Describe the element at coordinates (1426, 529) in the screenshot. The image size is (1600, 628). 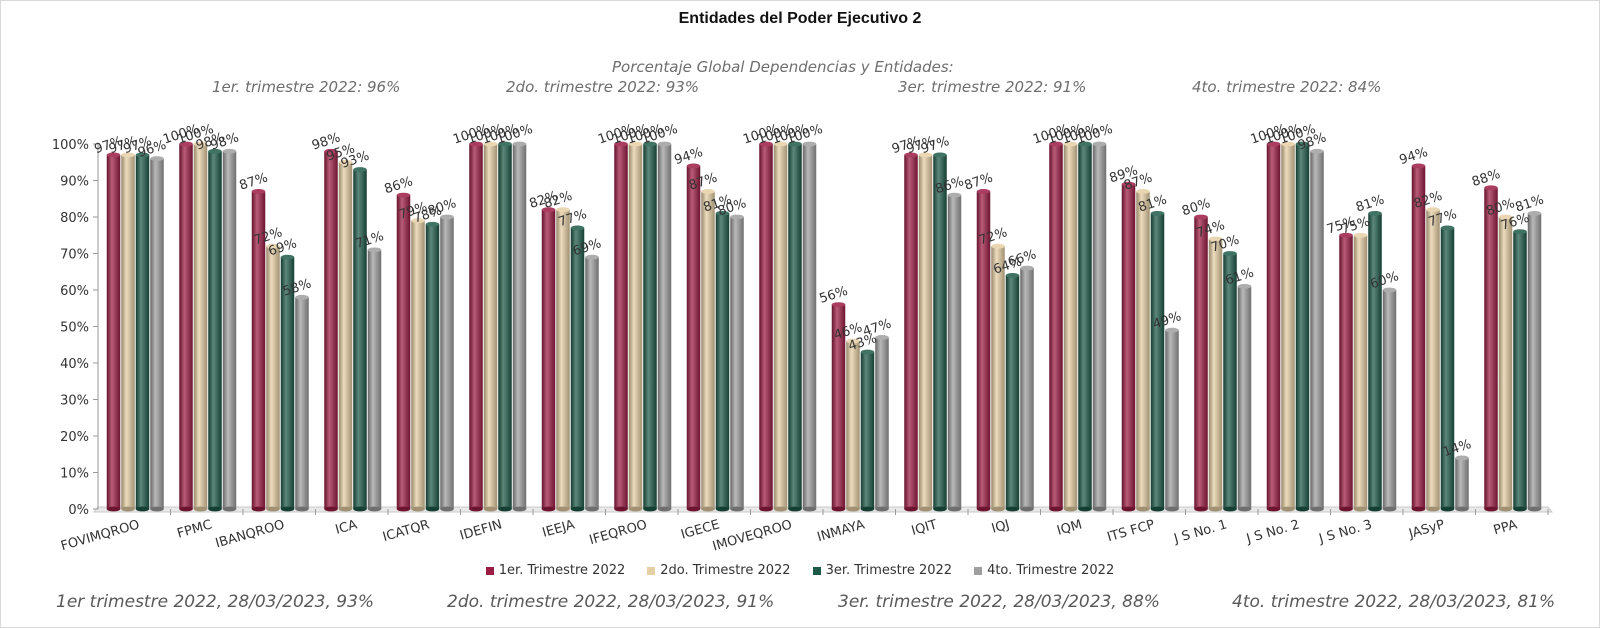
I see `x-category-label: JASyP` at that location.